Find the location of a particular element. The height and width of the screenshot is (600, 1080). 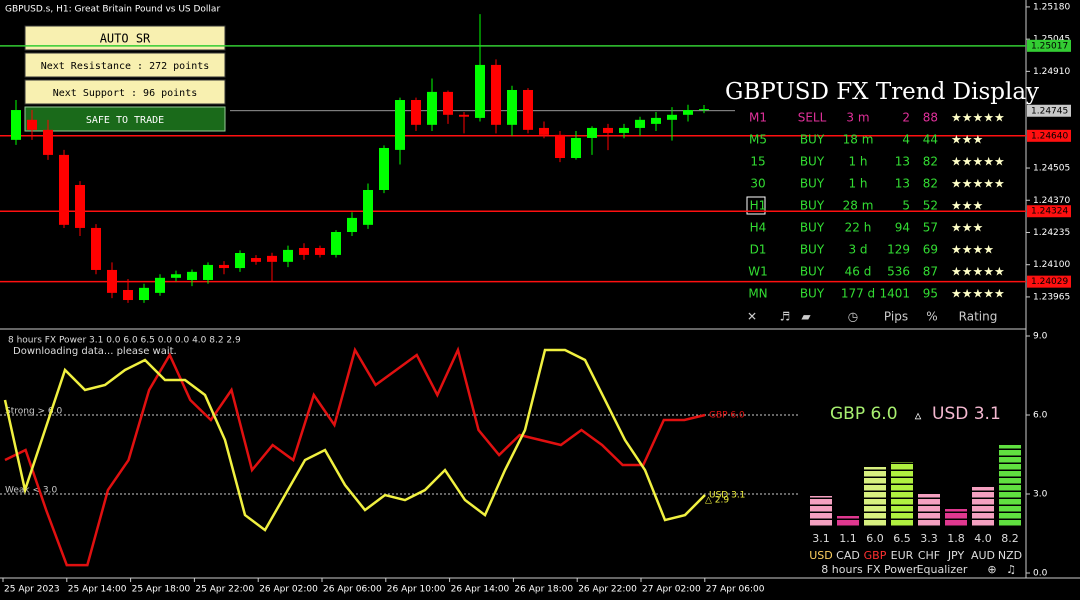

trend-percent: 95 is located at coordinates (930, 294).